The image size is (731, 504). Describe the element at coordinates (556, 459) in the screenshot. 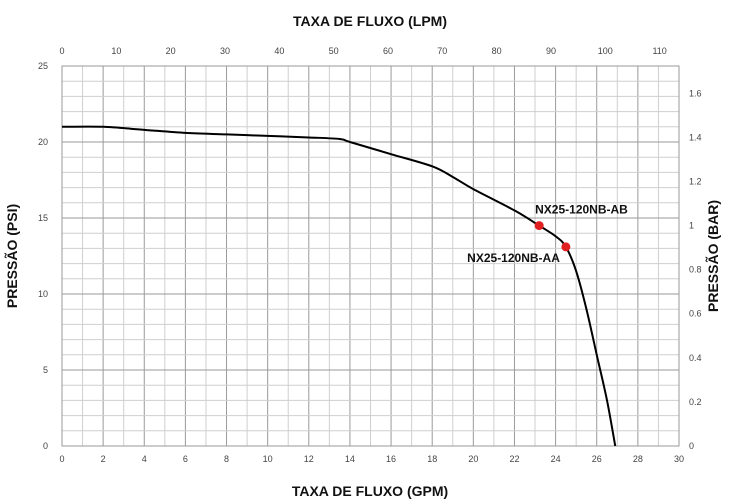

I see `gpm-tick-label: 24` at that location.